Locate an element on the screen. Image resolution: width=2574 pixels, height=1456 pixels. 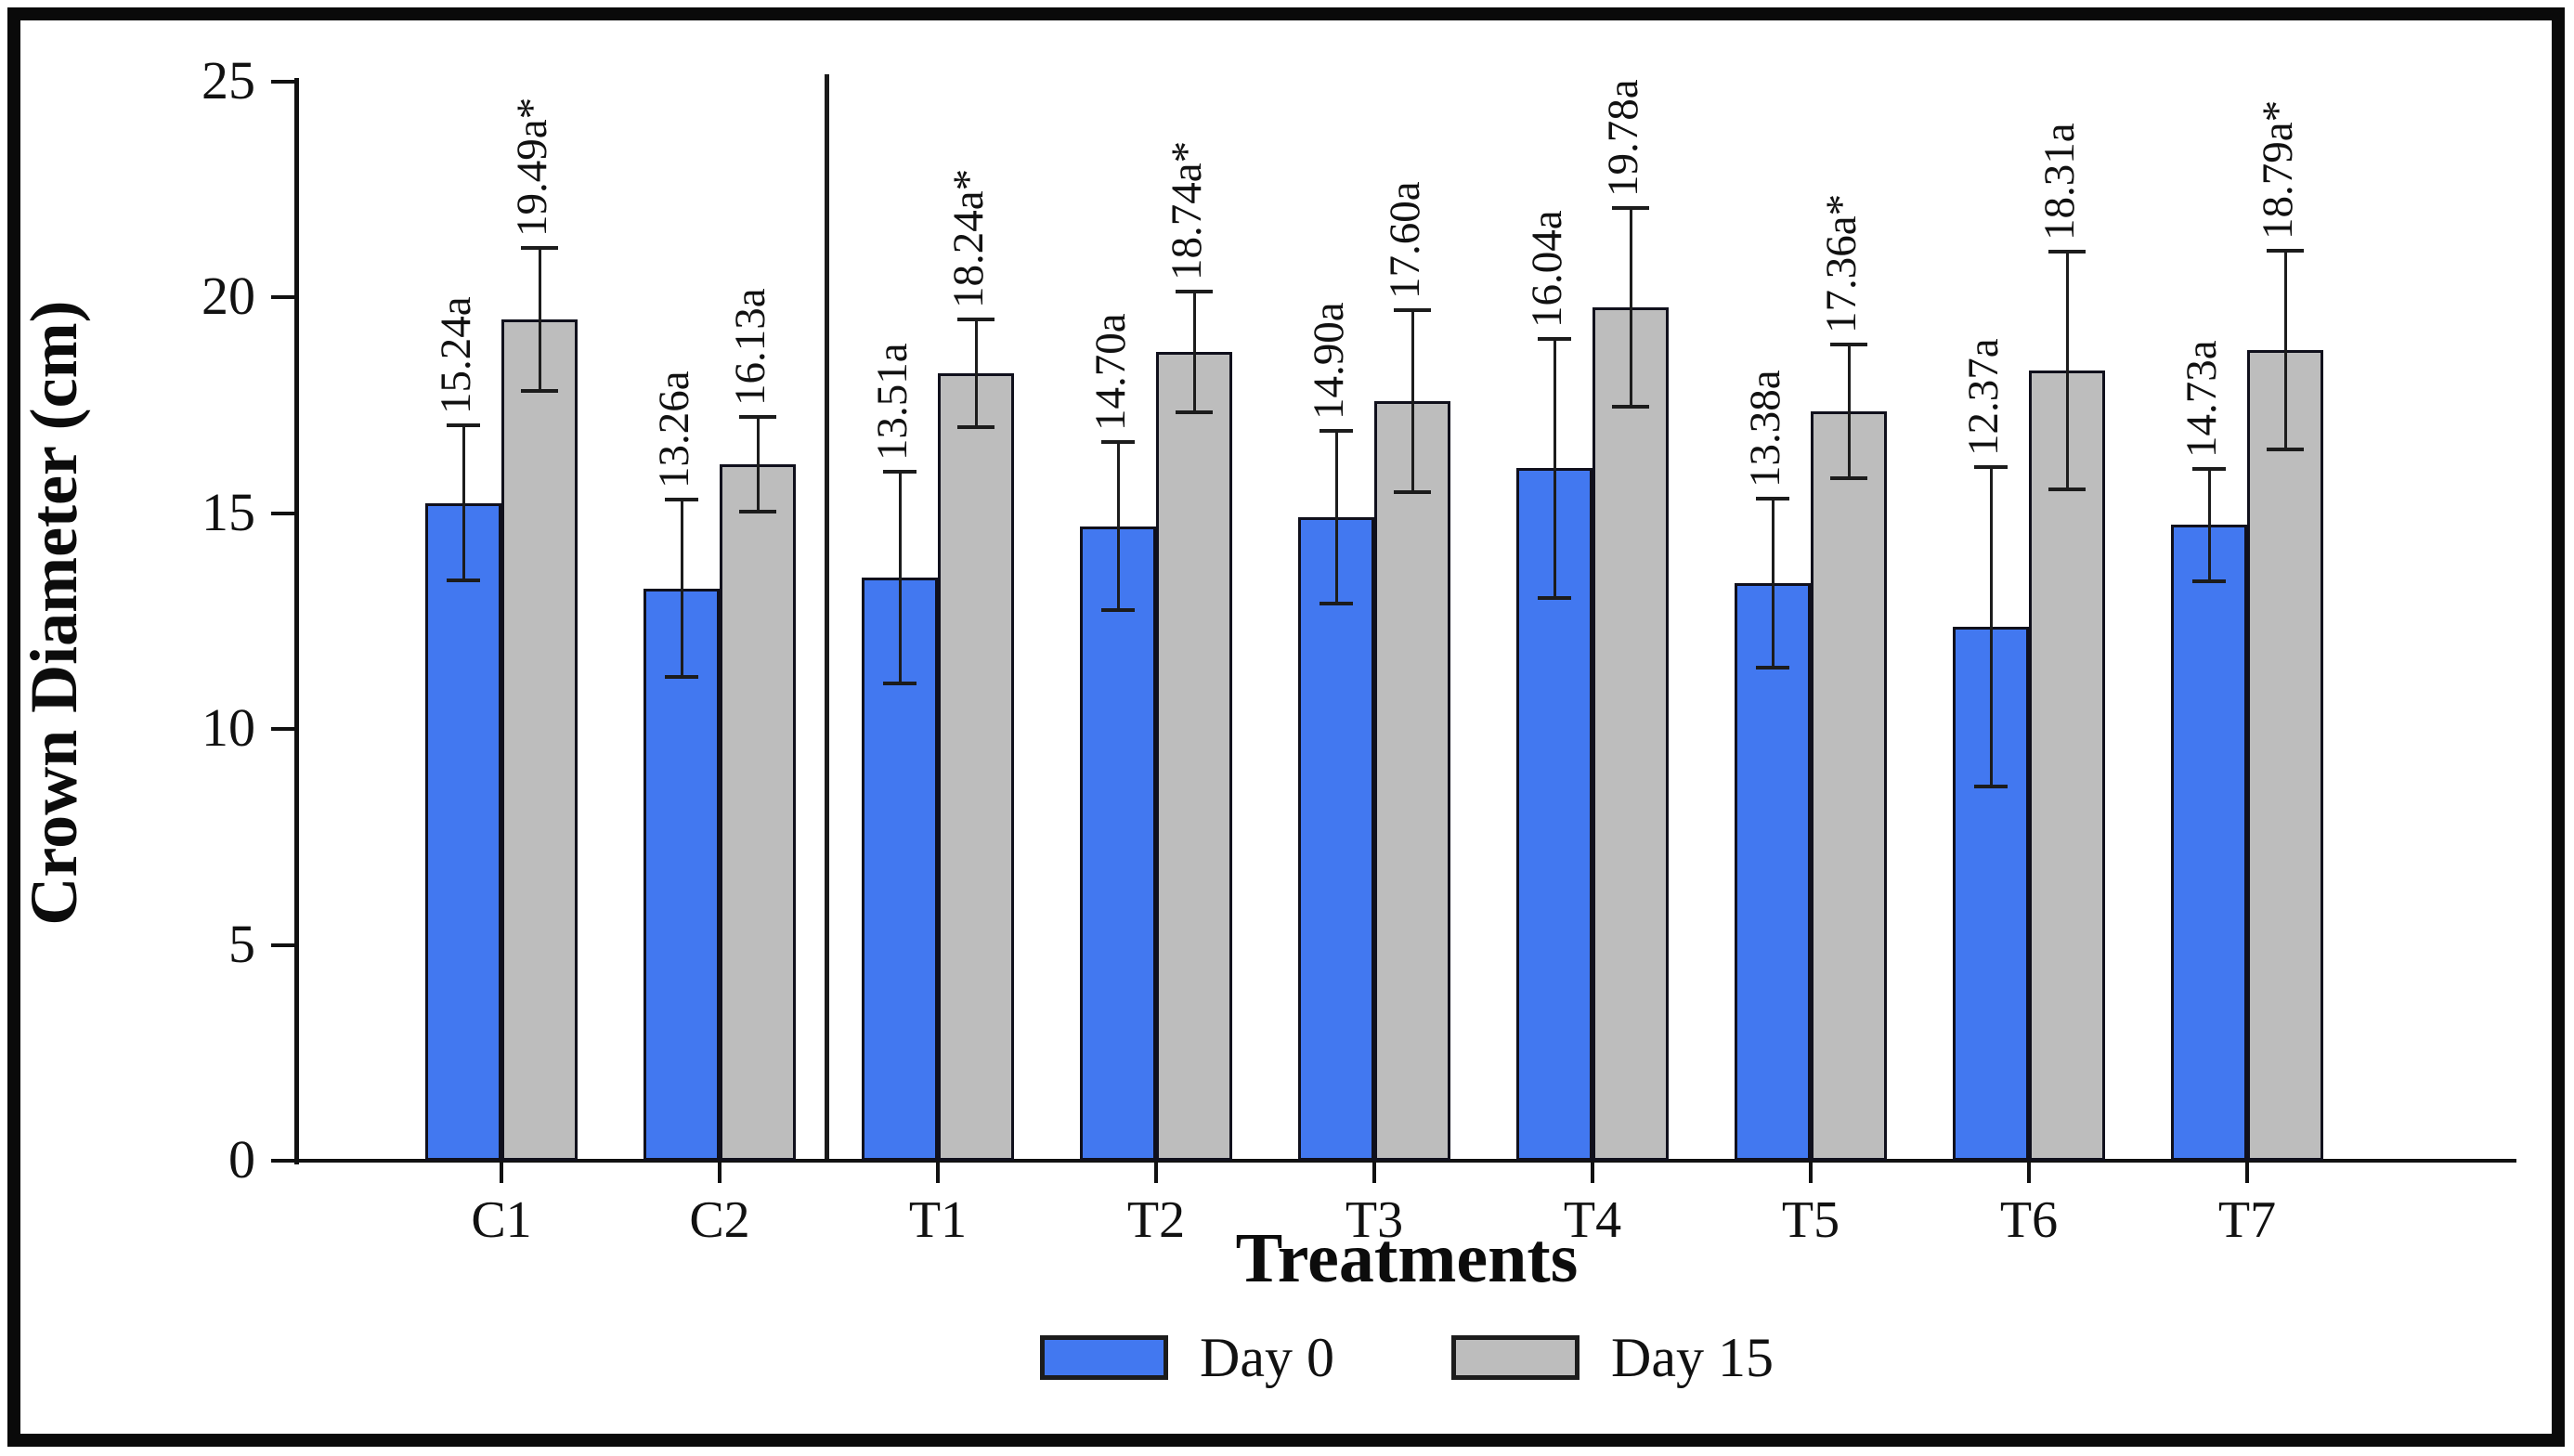
x-category-label-T7: T7 is located at coordinates (2247, 1220).